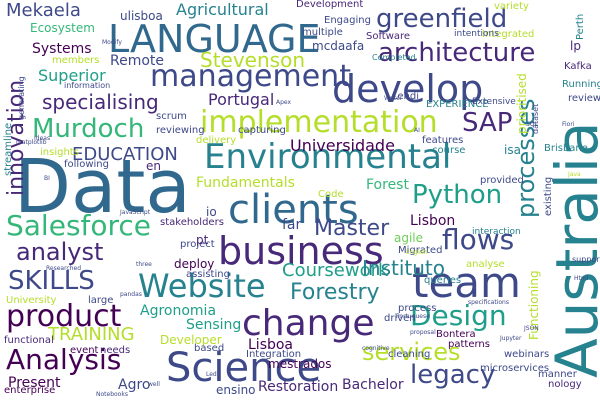 Image resolution: width=600 pixels, height=400 pixels. Describe the element at coordinates (394, 57) in the screenshot. I see `word-completed: Completed` at that location.